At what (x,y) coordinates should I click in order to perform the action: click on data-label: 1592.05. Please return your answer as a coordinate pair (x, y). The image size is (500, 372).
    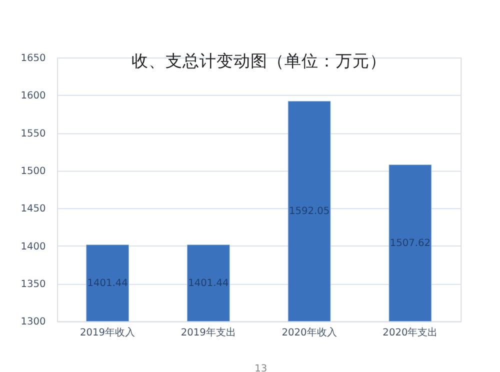
    Looking at the image, I should click on (309, 212).